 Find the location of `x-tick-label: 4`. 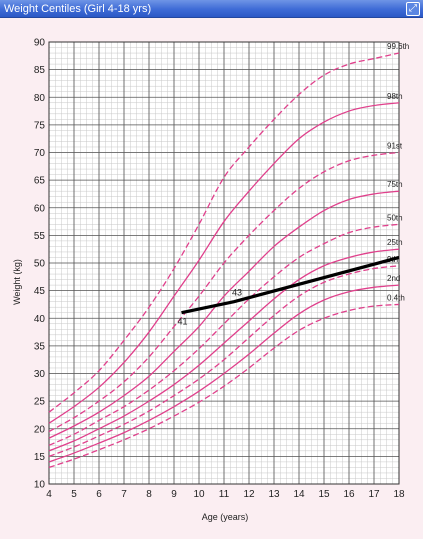

x-tick-label: 4 is located at coordinates (49, 494).